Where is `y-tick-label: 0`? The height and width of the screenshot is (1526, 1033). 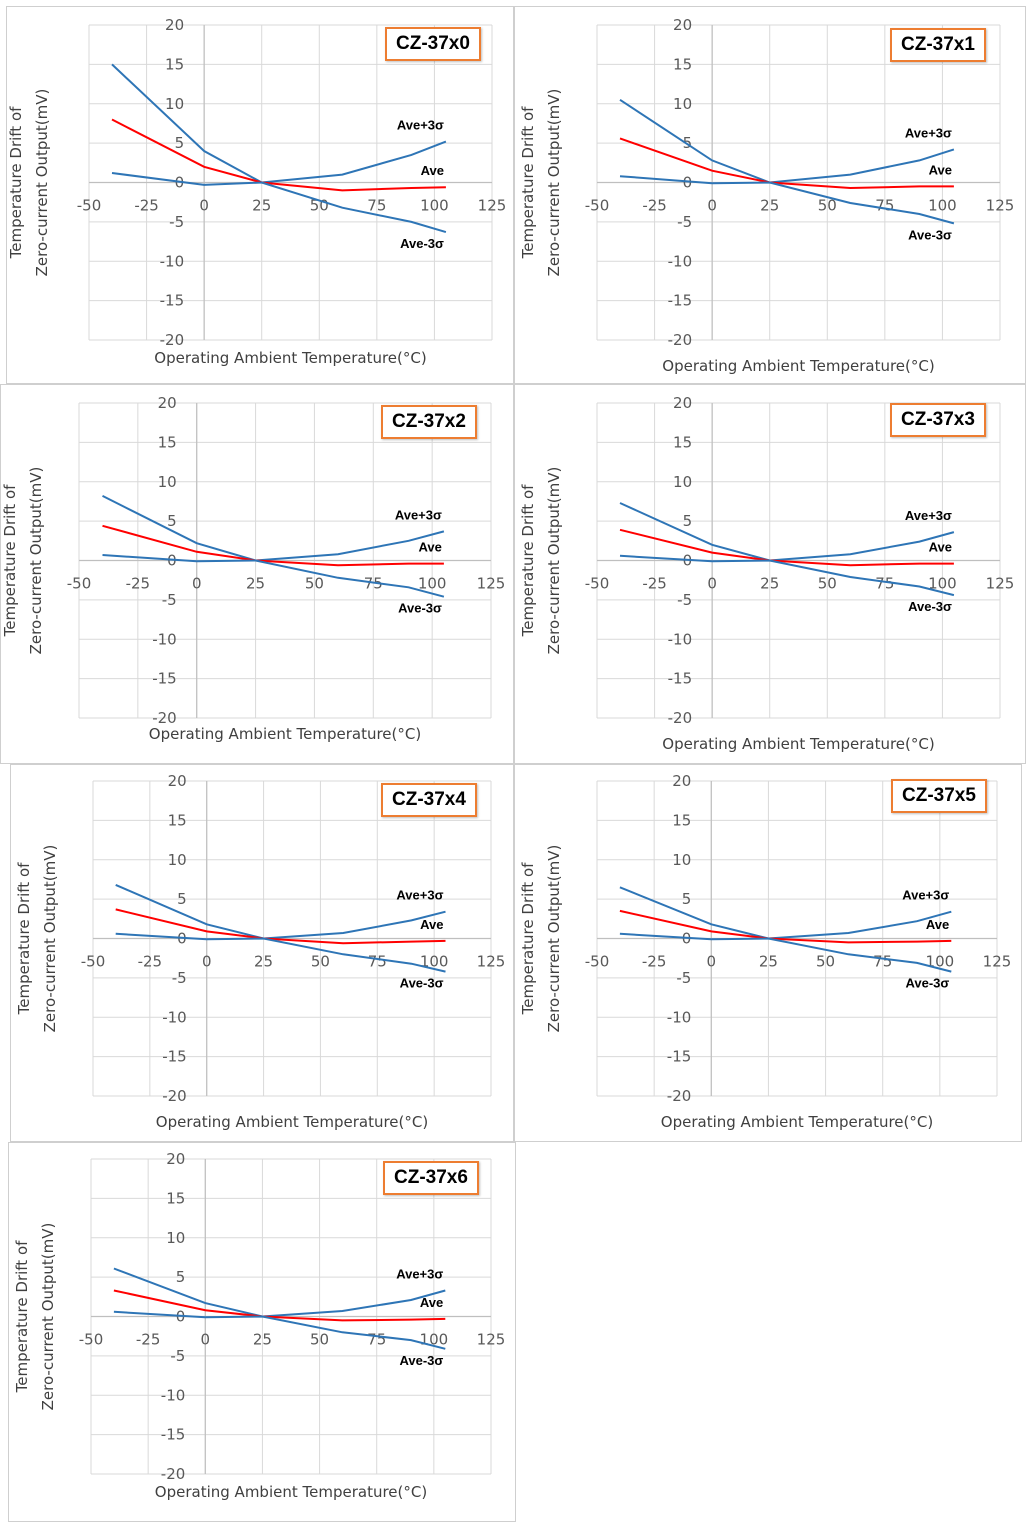
y-tick-label: 0 is located at coordinates (688, 183).